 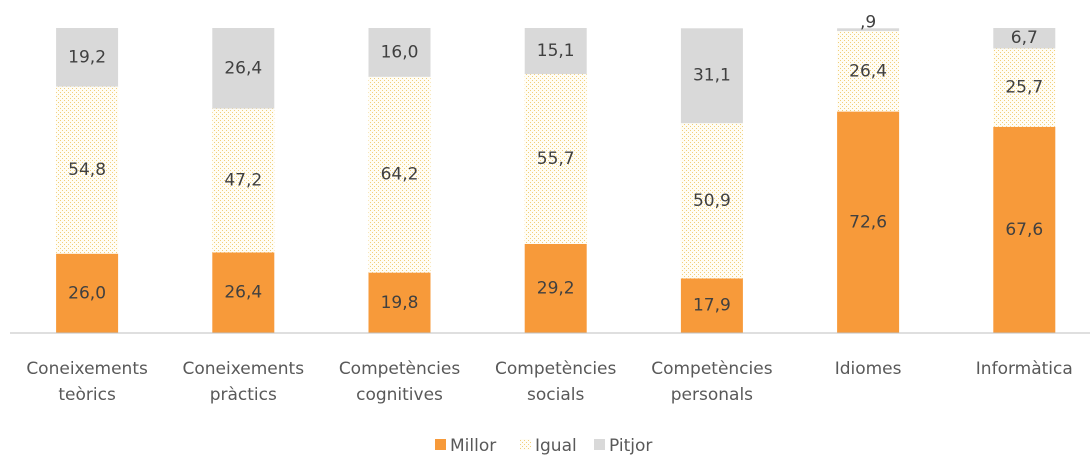 I want to click on x-tick-label: Competències personals, so click(x=712, y=382).